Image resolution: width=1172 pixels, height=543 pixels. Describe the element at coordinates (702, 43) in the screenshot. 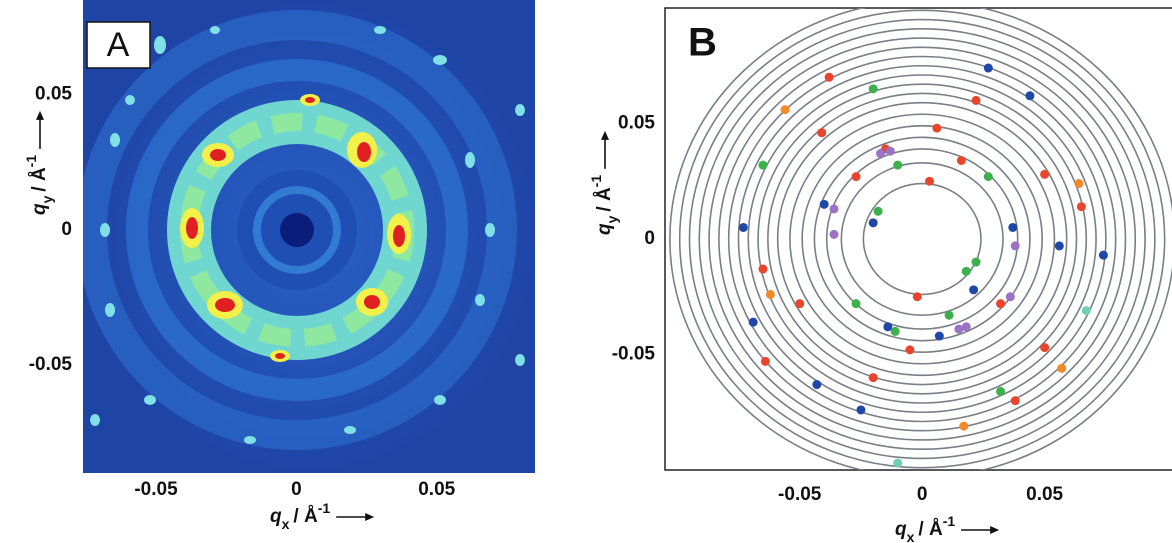

I see `panel-label: B` at that location.